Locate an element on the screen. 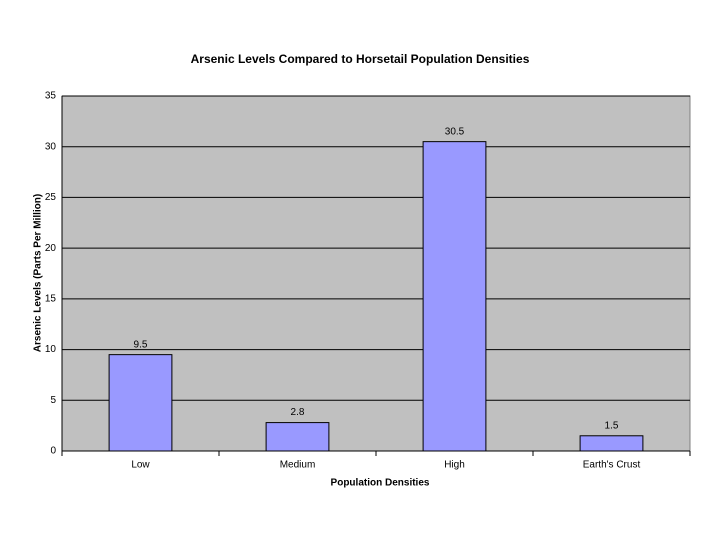 The height and width of the screenshot is (540, 720). y-axis-title: Arsenic Levels (Parts Per Million) is located at coordinates (38, 273).